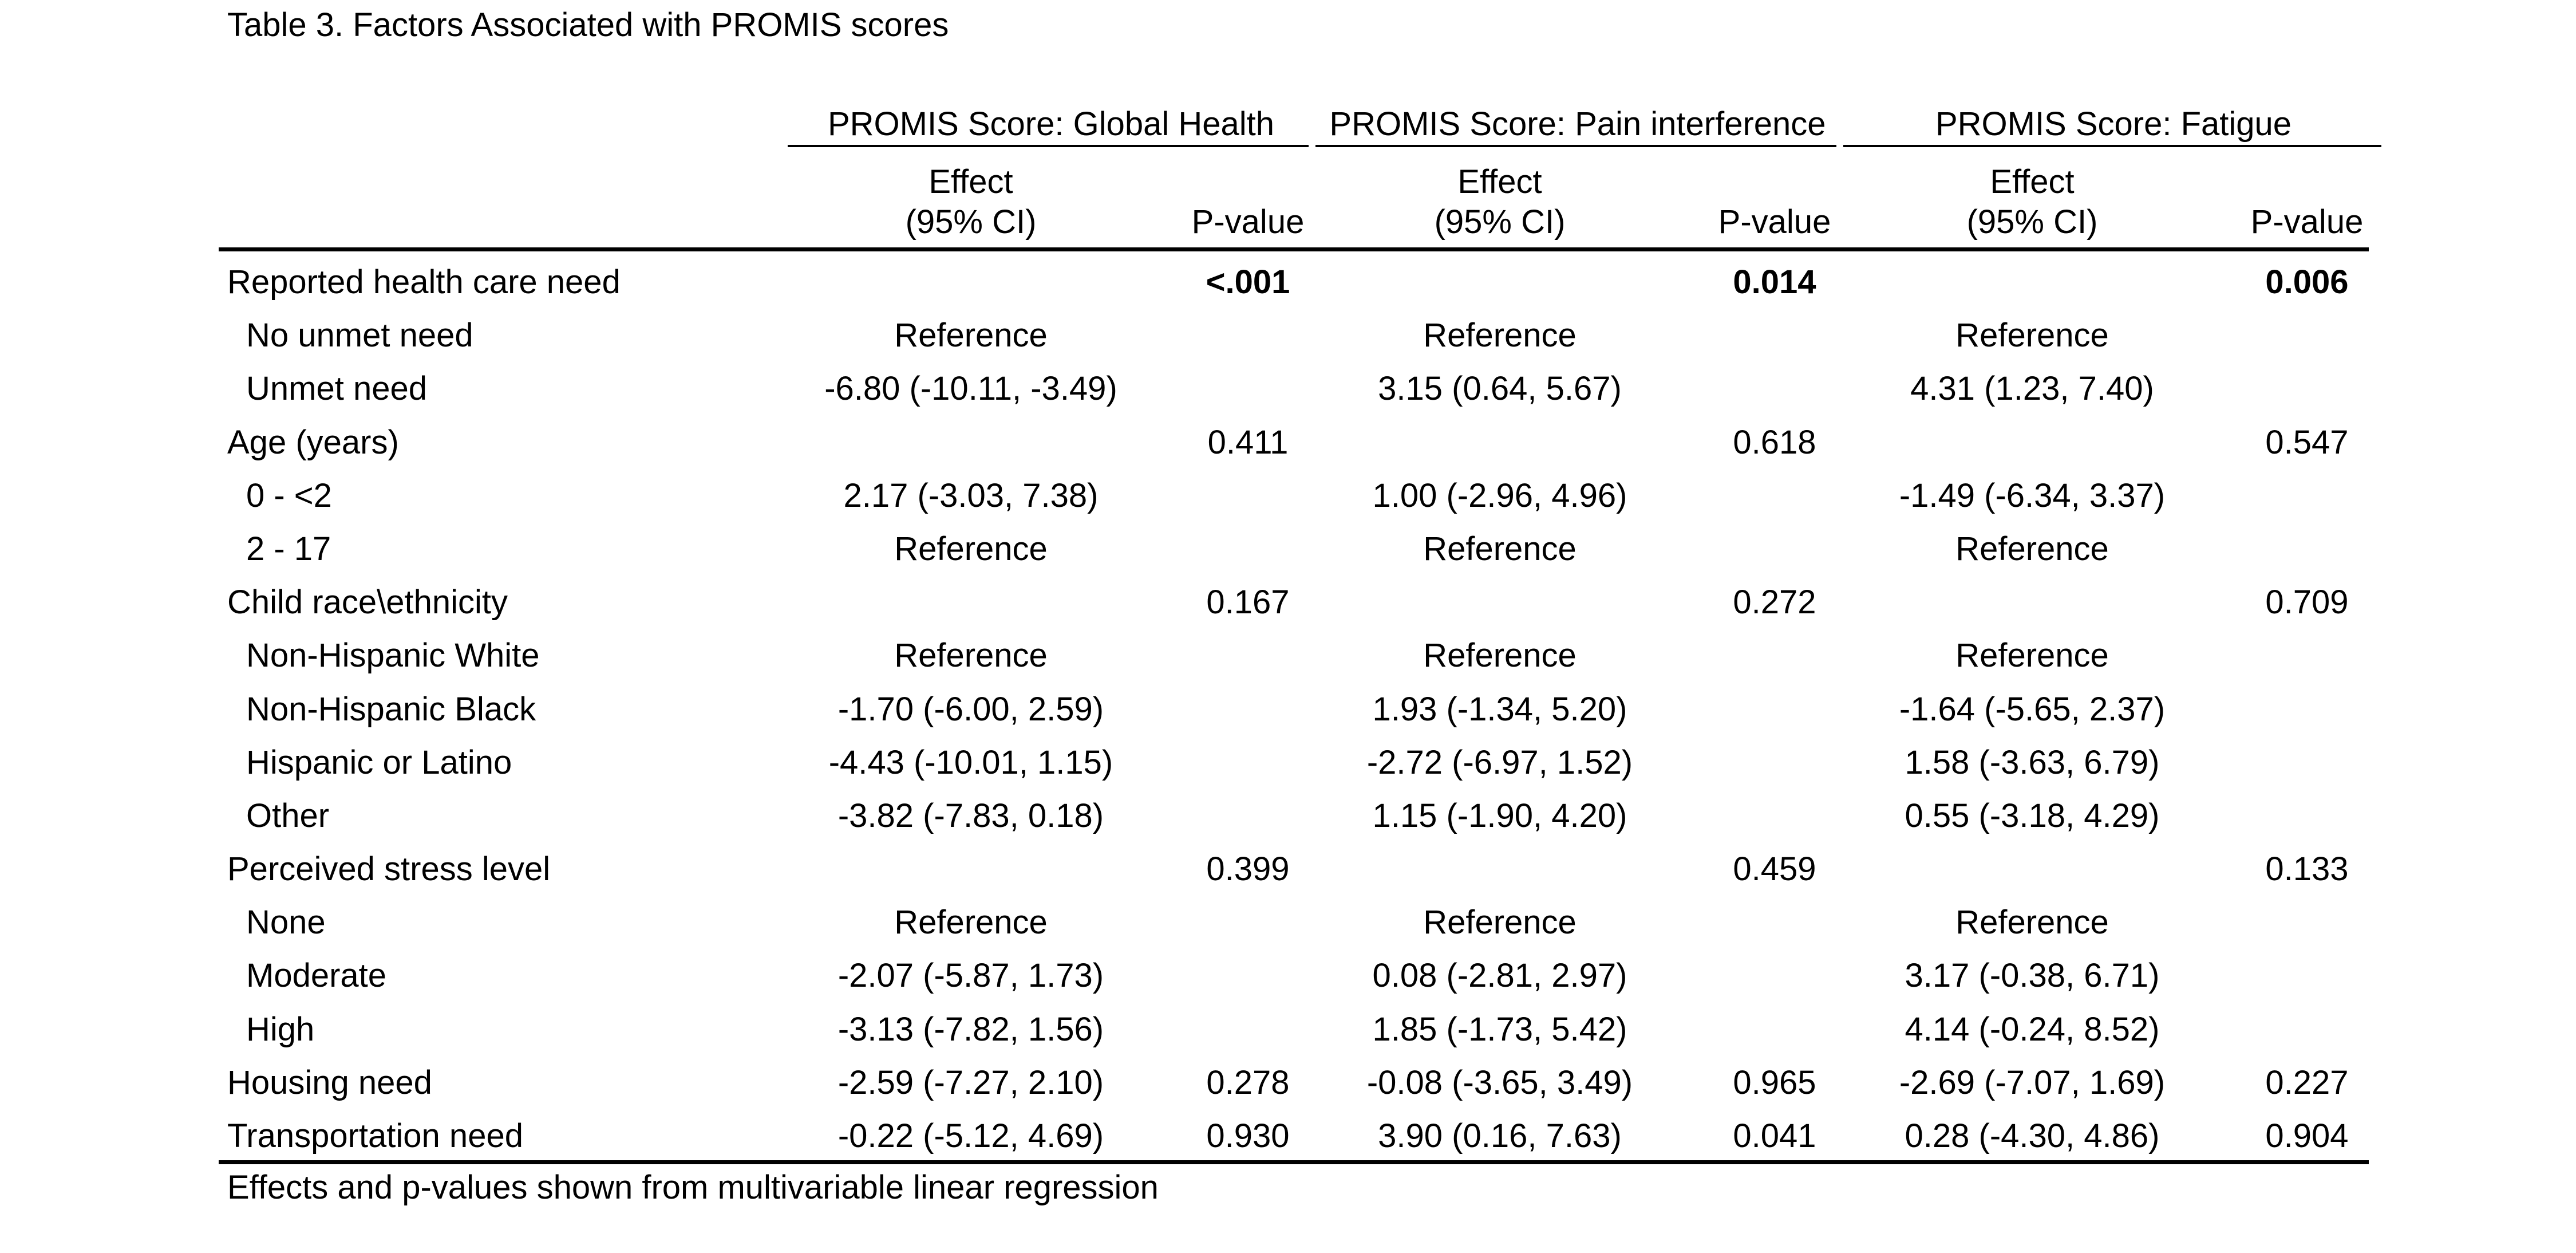  I want to click on row-label: Perceived stress level, so click(389, 869).